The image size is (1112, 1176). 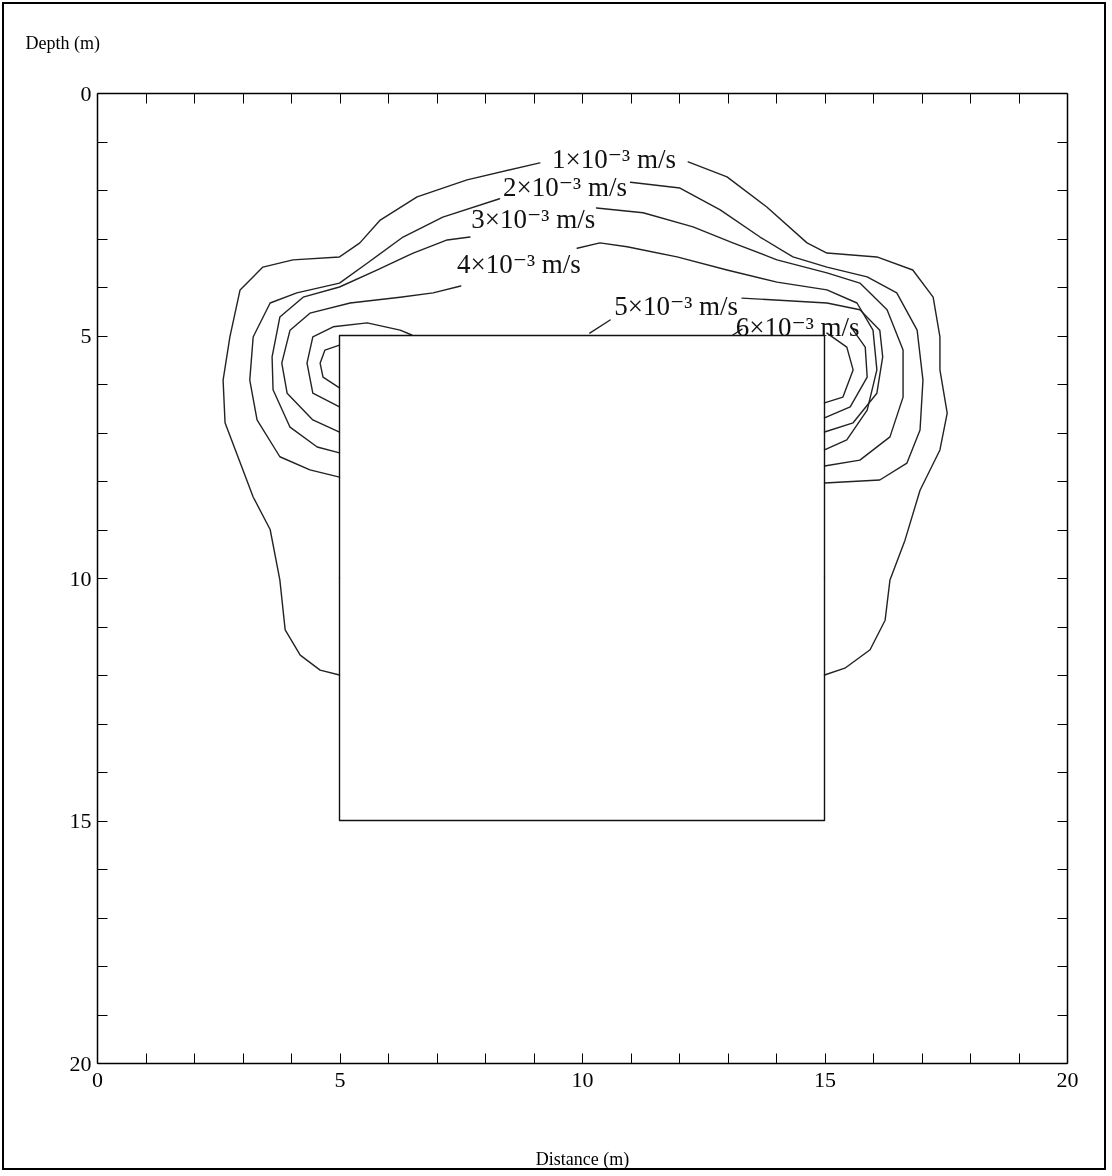 I want to click on y-axis-title: Depth (m), so click(x=62, y=43).